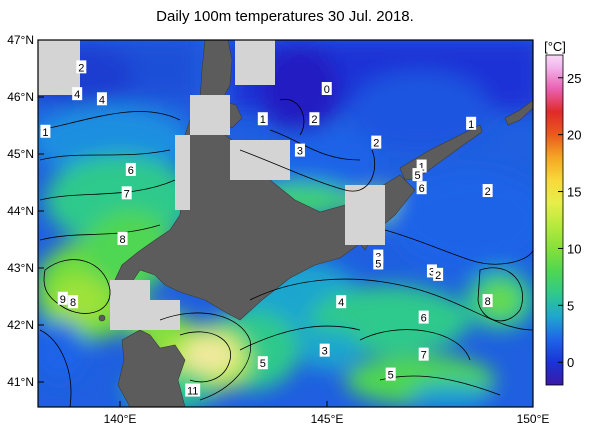  I want to click on contour-label: 11, so click(192, 392).